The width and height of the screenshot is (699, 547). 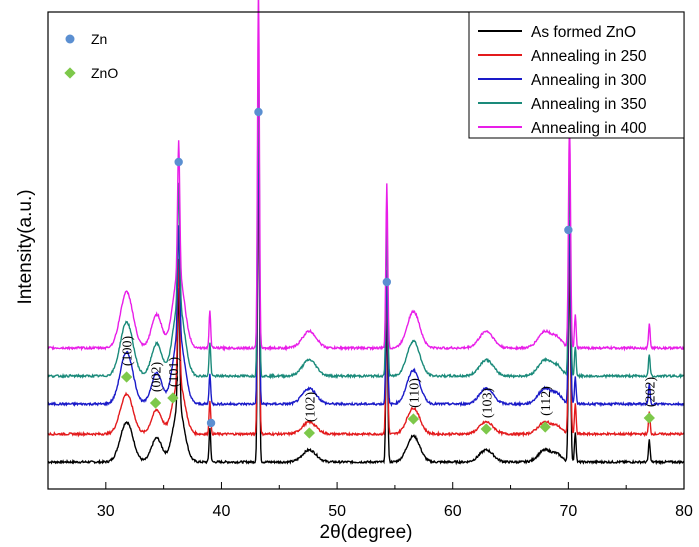 What do you see at coordinates (583, 32) in the screenshot?
I see `legend-label-as-formed: As formed ZnO` at bounding box center [583, 32].